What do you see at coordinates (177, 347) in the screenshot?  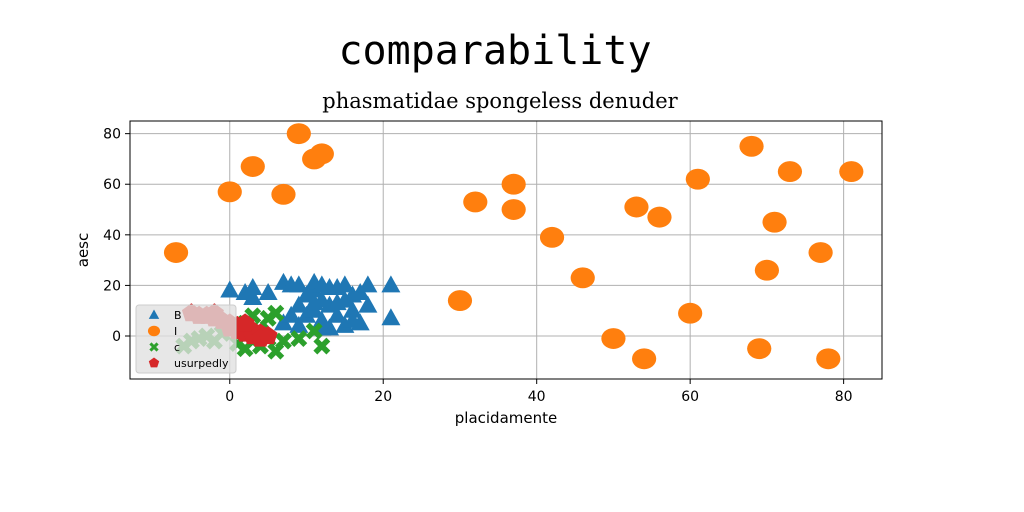 I see `legend-label: c` at bounding box center [177, 347].